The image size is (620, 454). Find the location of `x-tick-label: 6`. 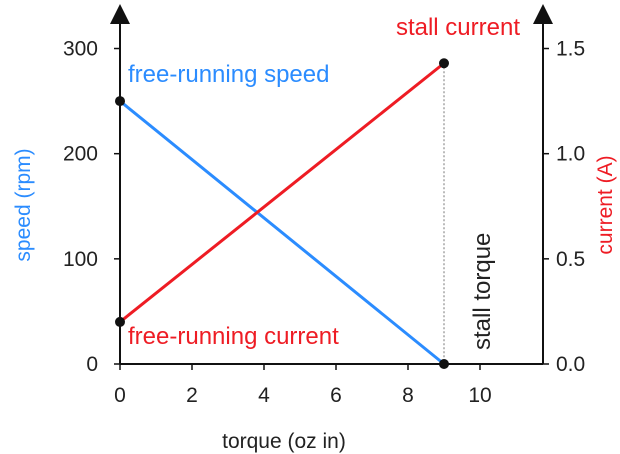

x-tick-label: 6 is located at coordinates (336, 395).